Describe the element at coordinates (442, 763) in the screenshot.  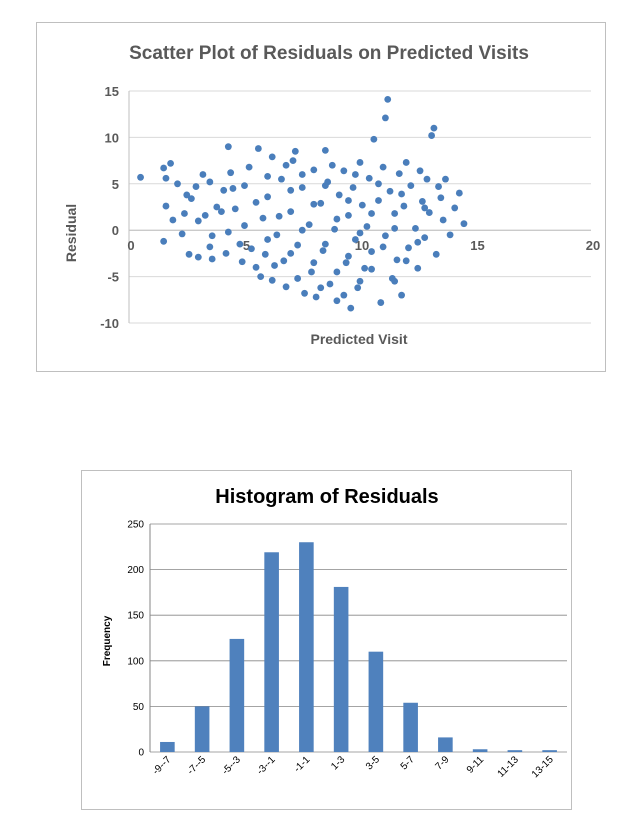
I see `histogram-x-tick-label: 7-9` at that location.